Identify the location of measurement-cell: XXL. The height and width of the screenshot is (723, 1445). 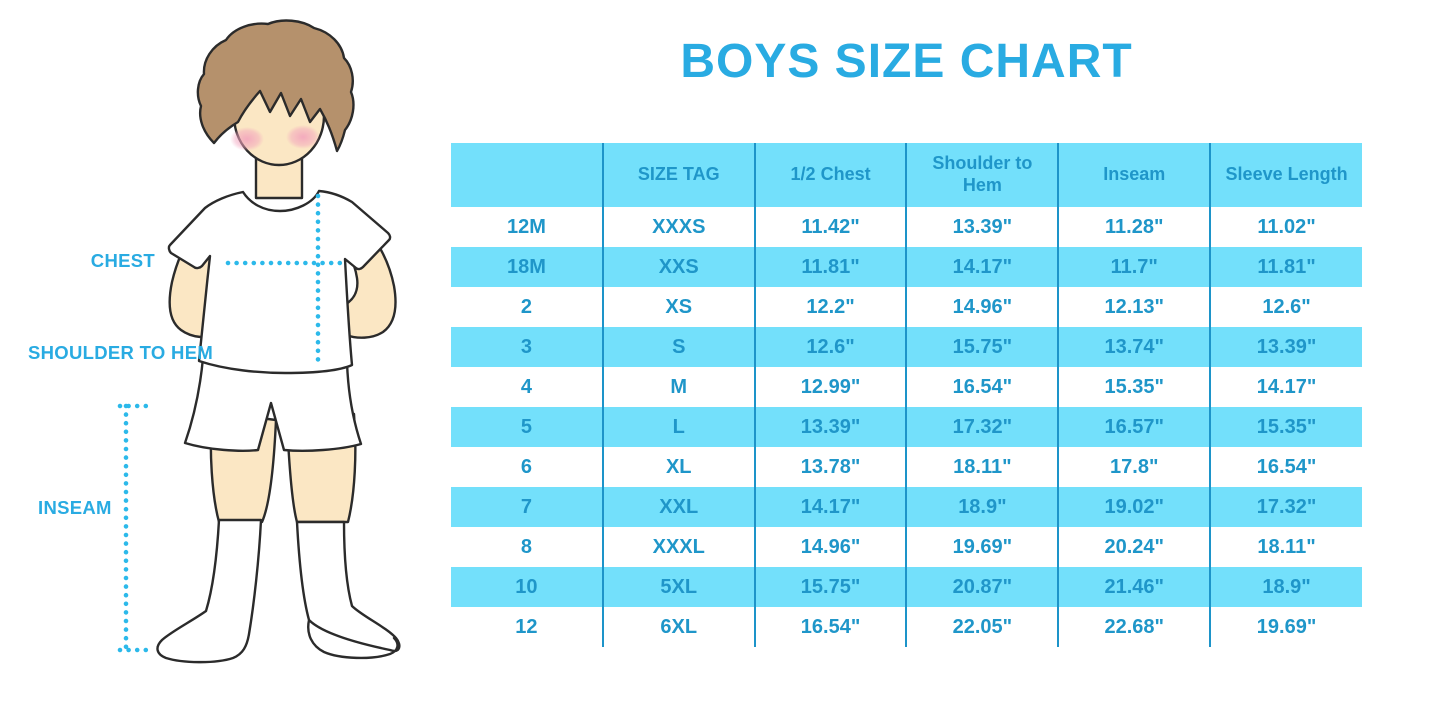
(678, 507).